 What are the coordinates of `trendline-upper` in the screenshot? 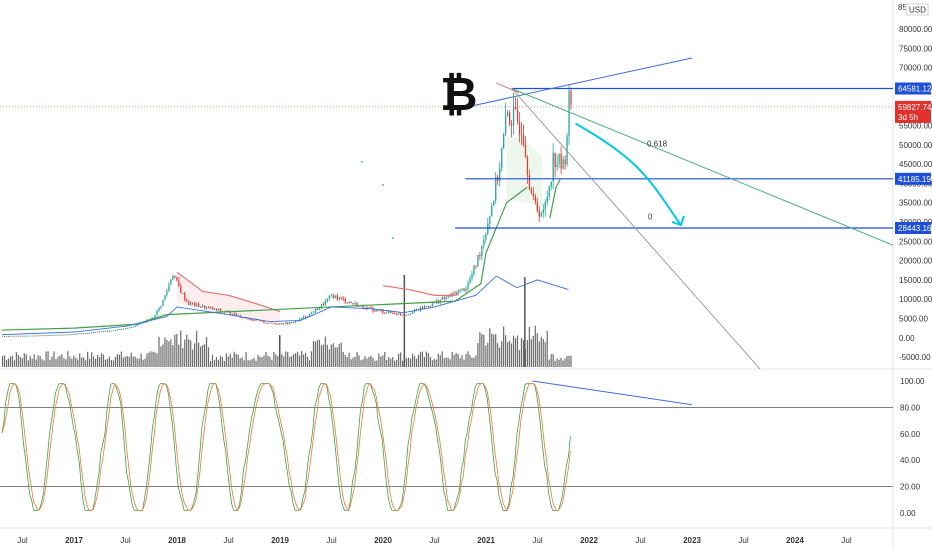 It's located at (581, 82).